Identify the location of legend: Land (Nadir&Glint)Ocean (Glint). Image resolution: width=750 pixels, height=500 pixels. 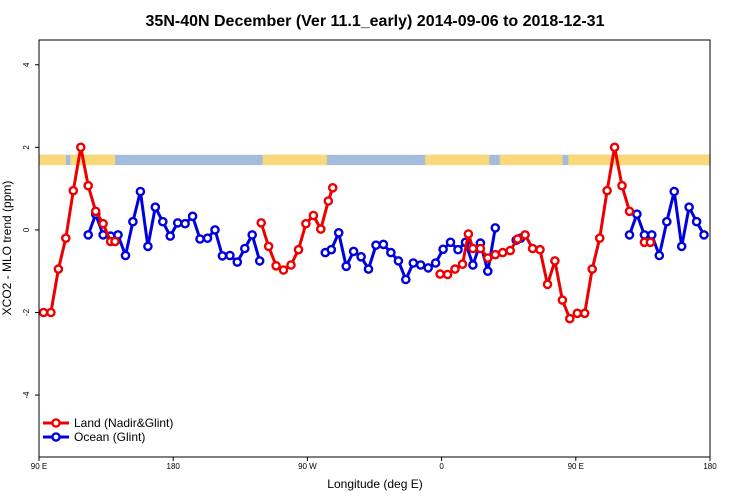
(108, 430).